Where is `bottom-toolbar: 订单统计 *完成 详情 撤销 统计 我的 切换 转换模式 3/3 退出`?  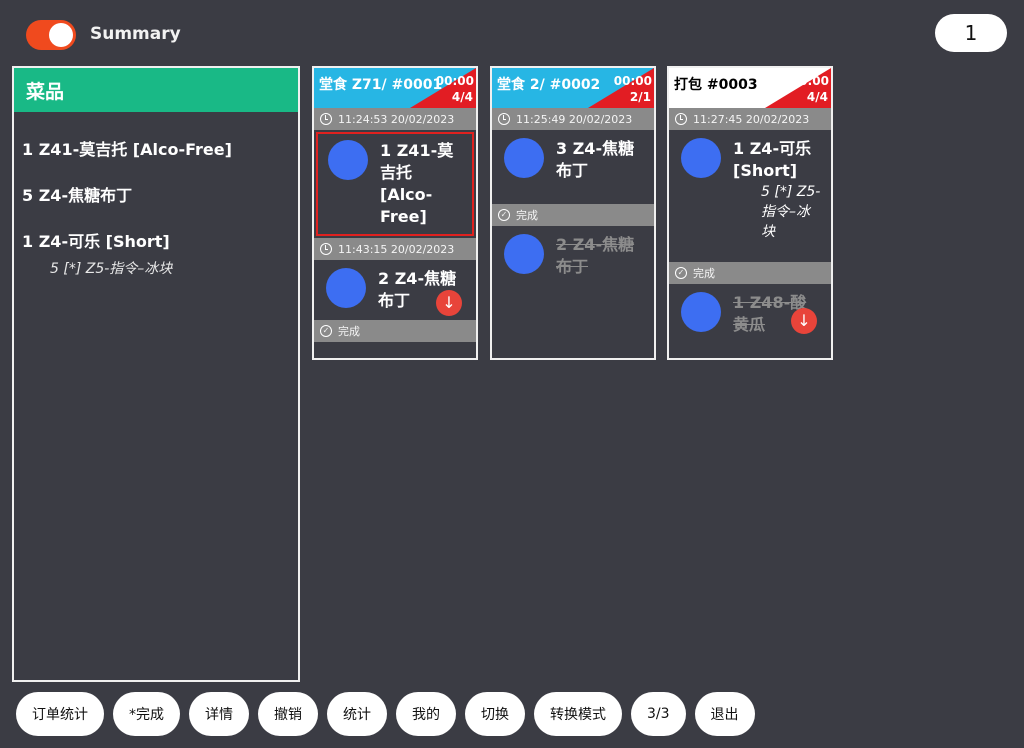 bottom-toolbar: 订单统计 *完成 详情 撤销 统计 我的 切换 转换模式 3/3 退出 is located at coordinates (385, 714).